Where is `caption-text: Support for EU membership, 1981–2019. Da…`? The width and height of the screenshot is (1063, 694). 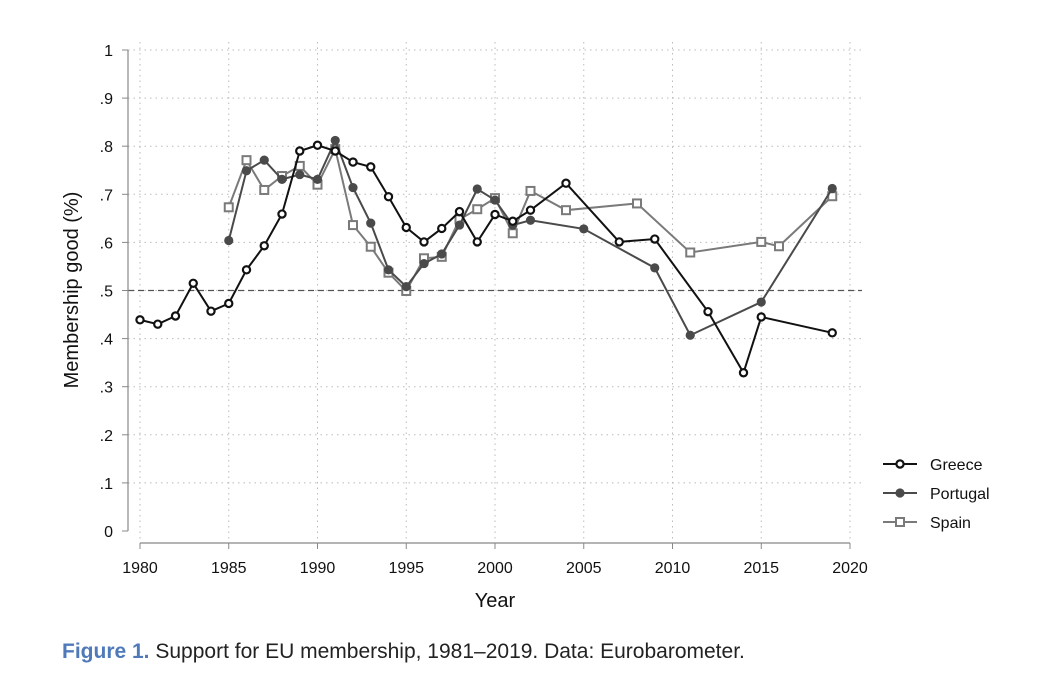
caption-text: Support for EU membership, 1981–2019. Da… is located at coordinates (447, 651).